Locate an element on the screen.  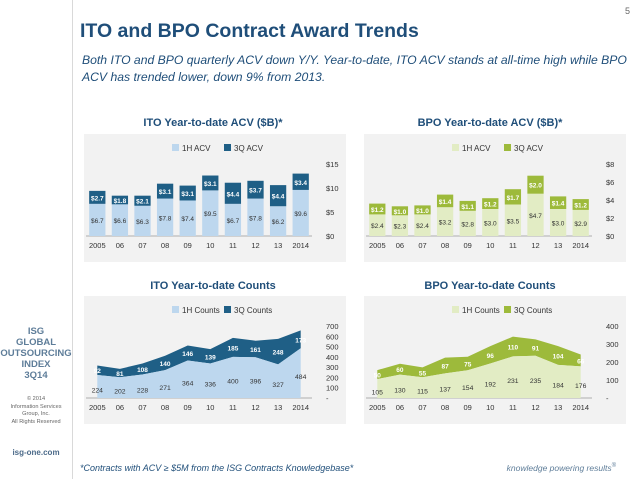
data-label-3q: 96 is located at coordinates (491, 356).